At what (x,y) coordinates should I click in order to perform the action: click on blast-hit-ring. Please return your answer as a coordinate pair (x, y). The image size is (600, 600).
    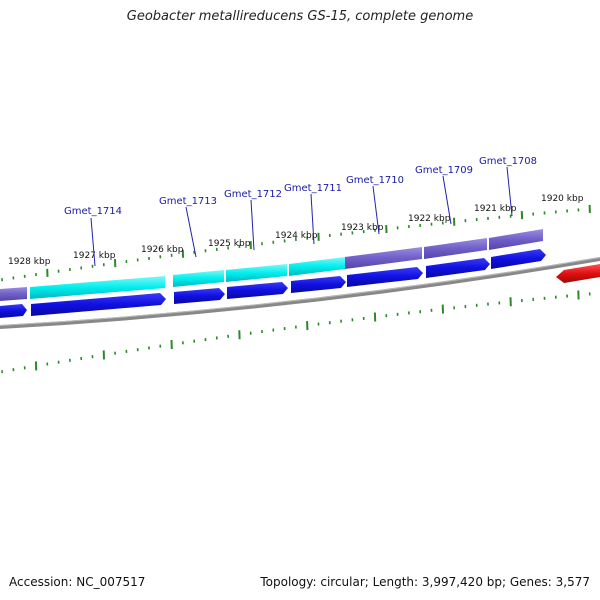
    Looking at the image, I should click on (271, 265).